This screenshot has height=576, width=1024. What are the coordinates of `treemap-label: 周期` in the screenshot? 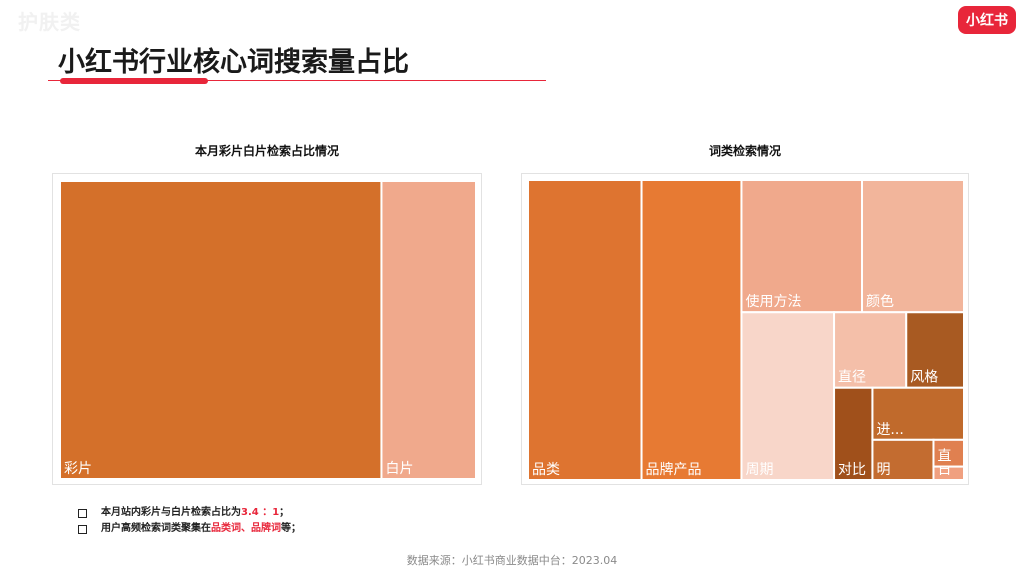 It's located at (759, 470).